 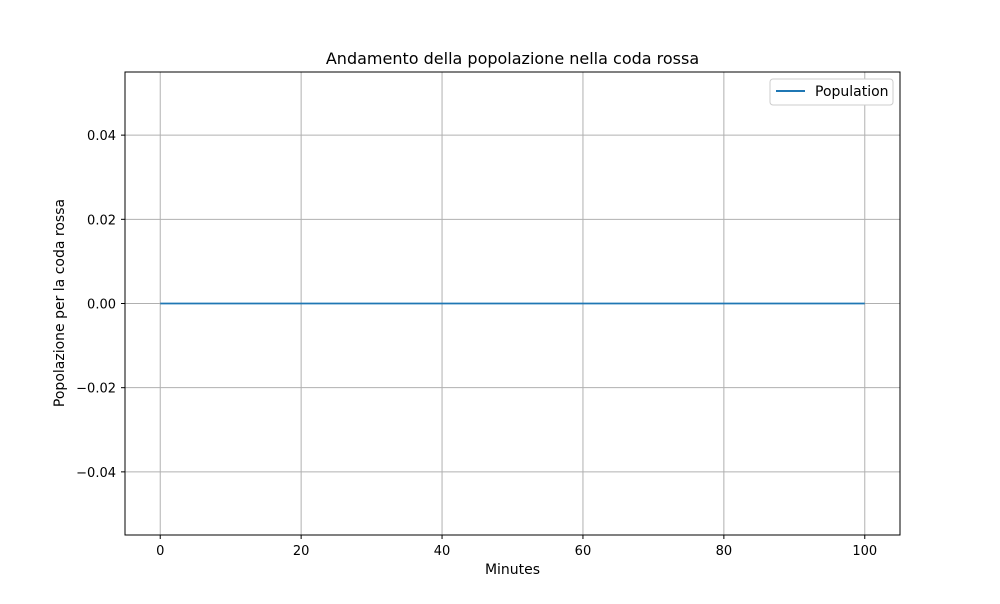 I want to click on x-tick-label: 100, so click(x=864, y=551).